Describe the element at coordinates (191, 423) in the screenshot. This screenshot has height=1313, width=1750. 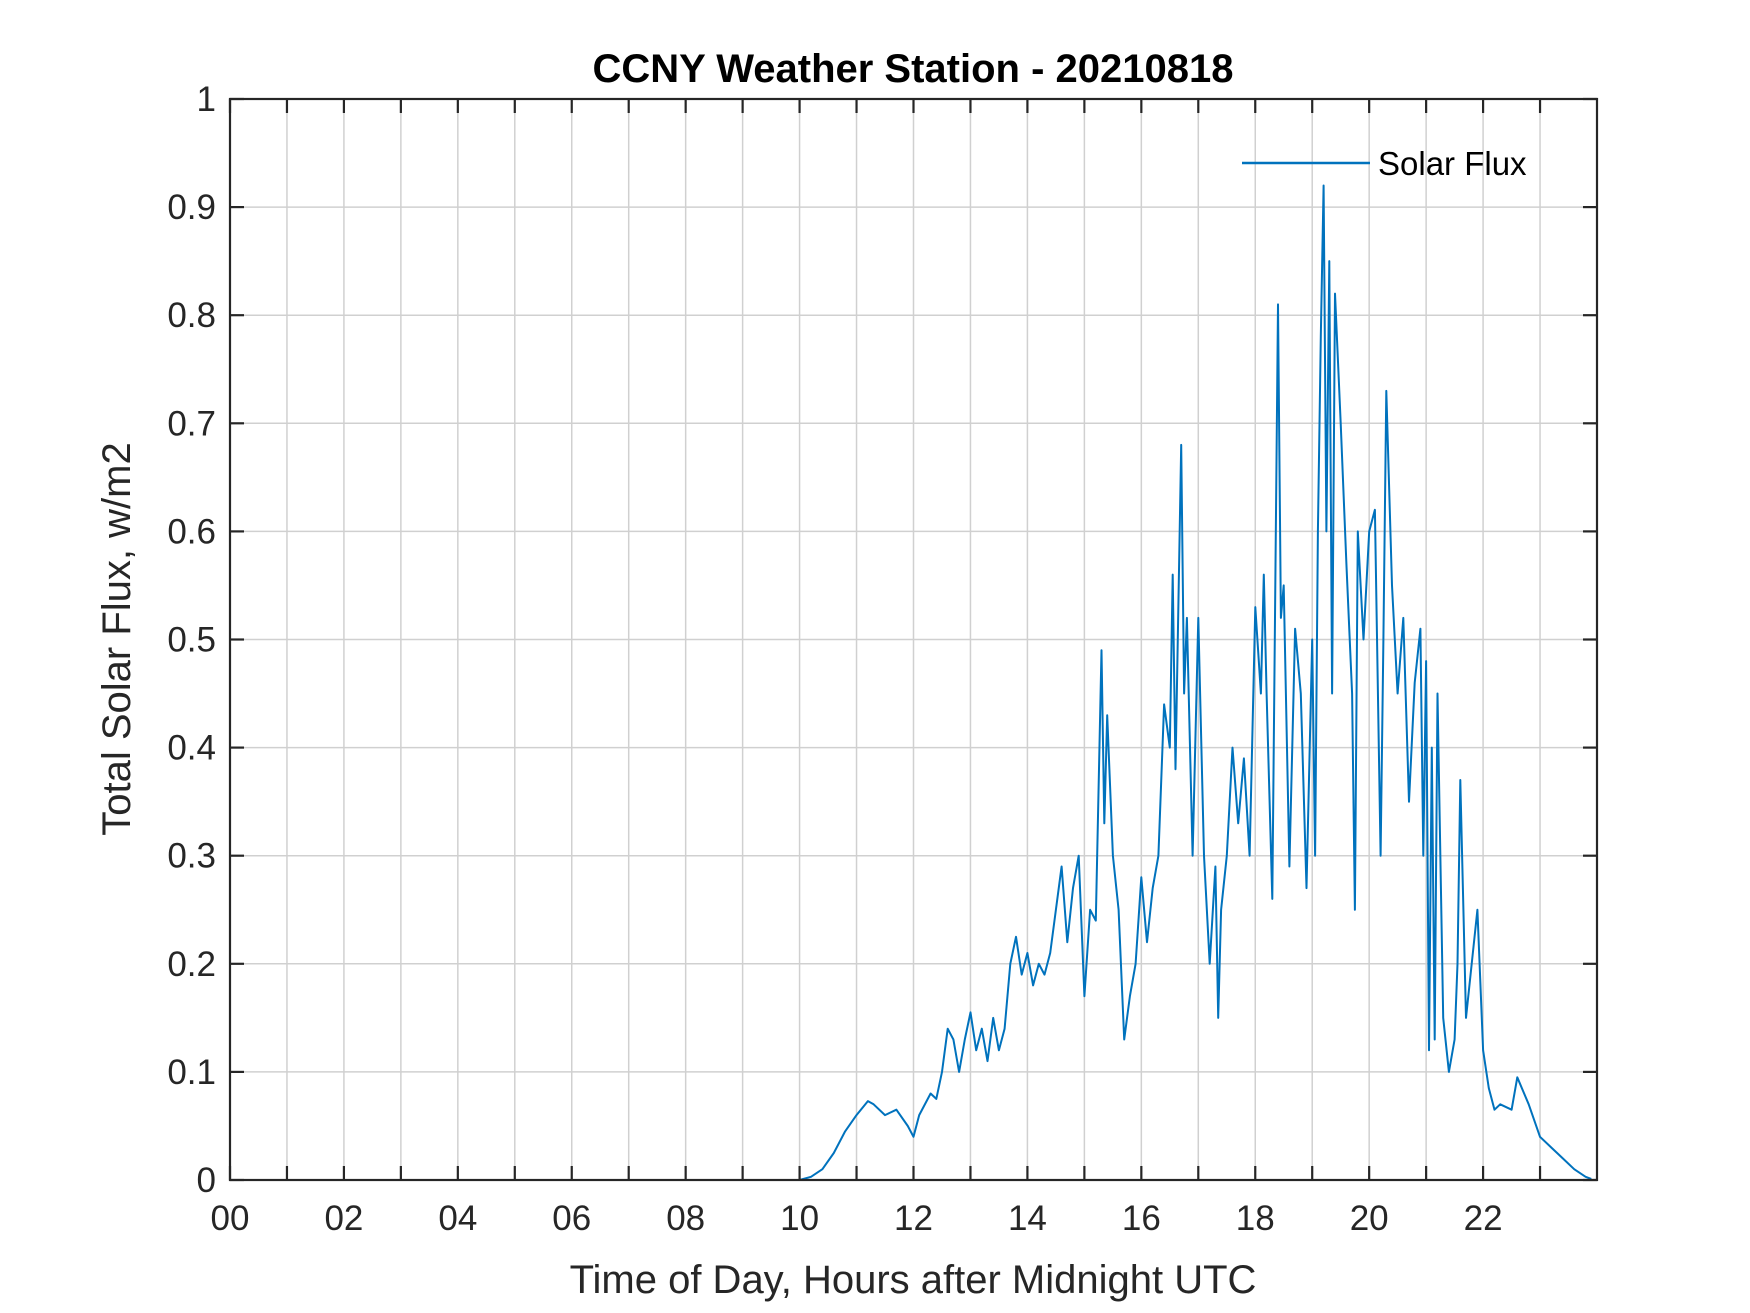
I see `y-tick-label: 0.7` at that location.